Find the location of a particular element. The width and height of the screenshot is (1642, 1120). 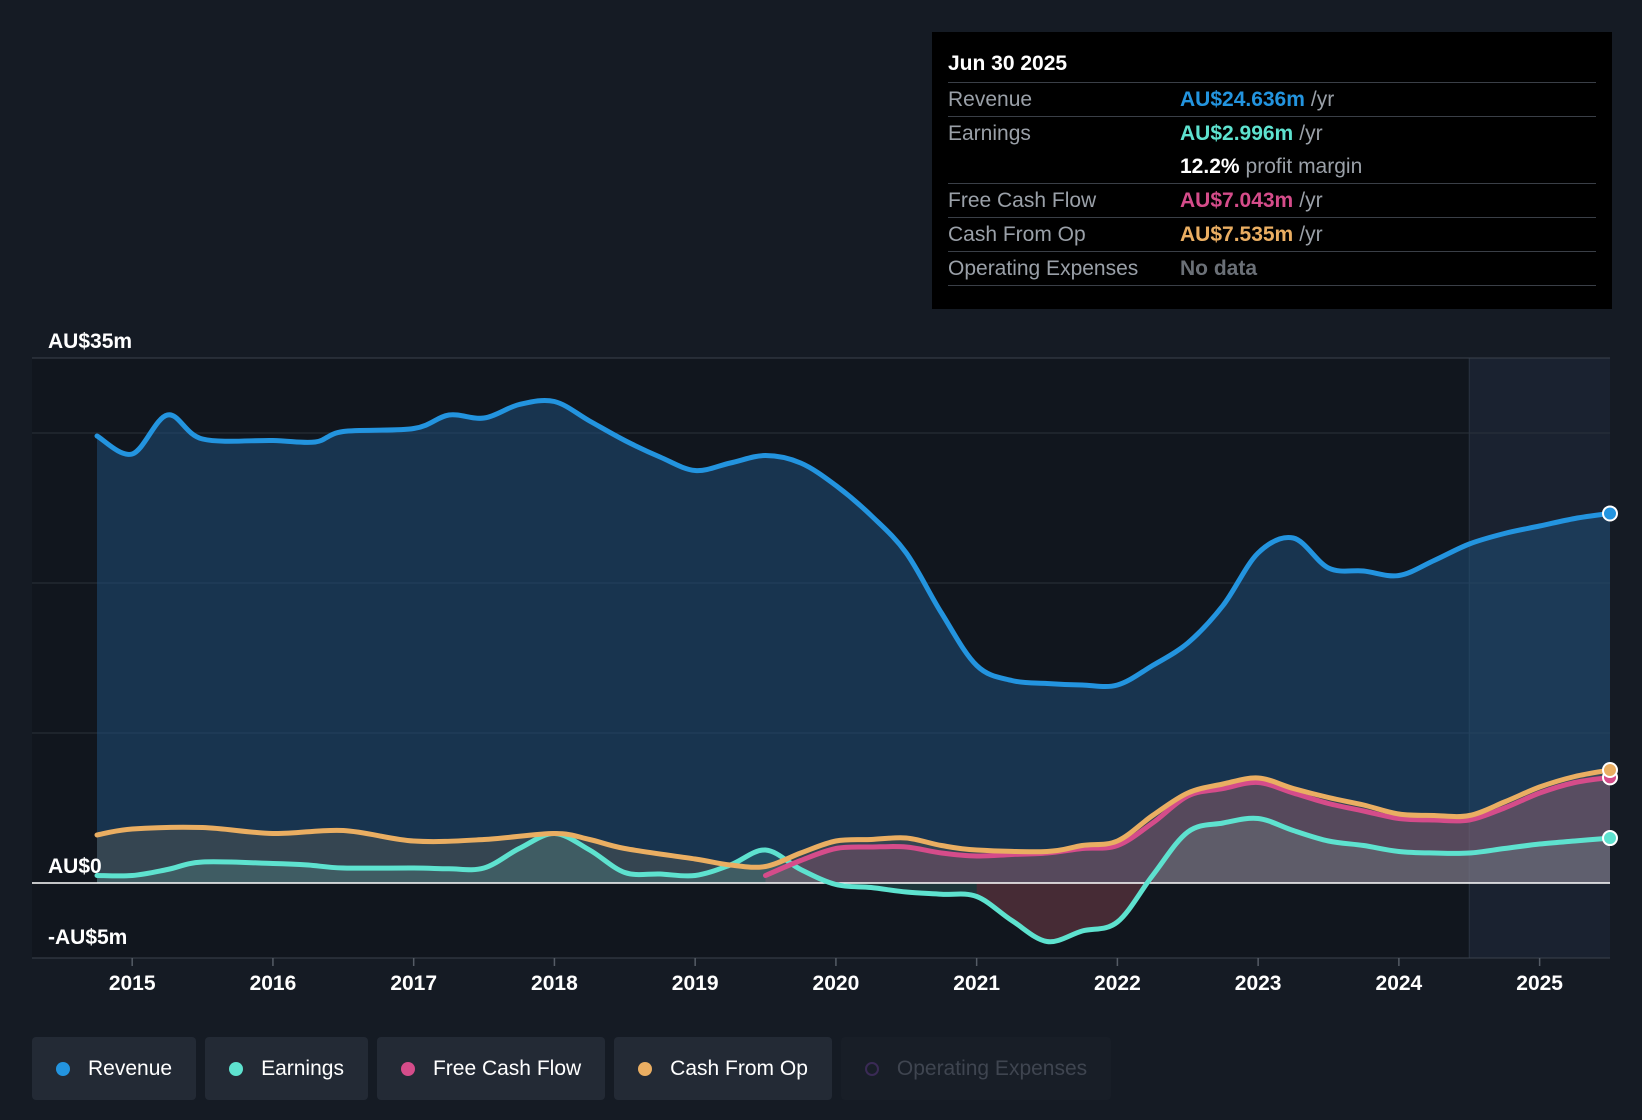

x-axis-tick-label: 2016 is located at coordinates (273, 983).